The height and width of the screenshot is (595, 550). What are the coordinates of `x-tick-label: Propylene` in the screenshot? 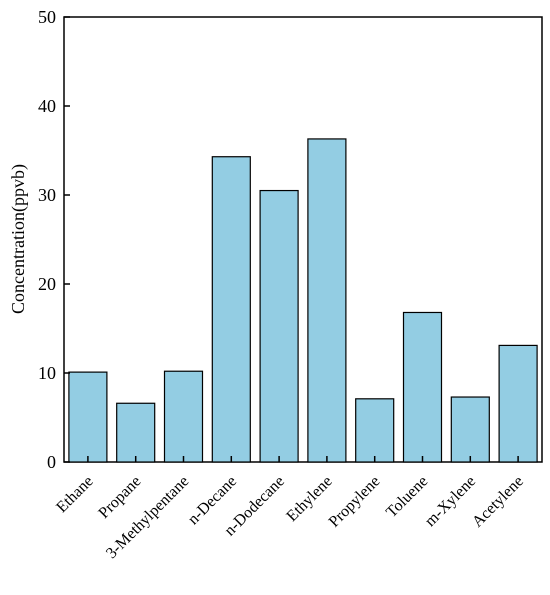 It's located at (355, 502).